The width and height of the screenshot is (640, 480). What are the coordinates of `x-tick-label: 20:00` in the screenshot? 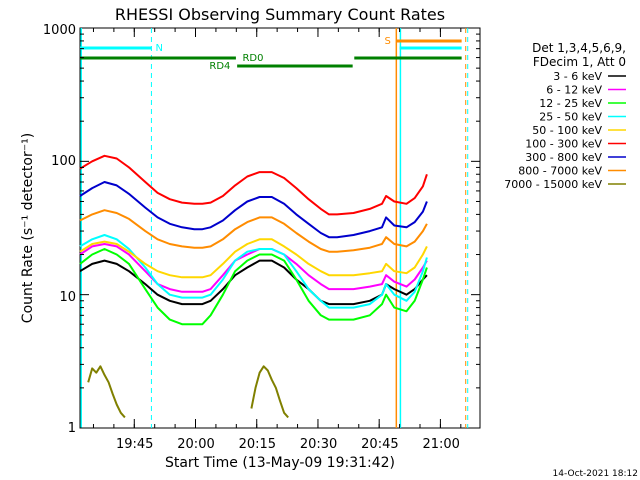 It's located at (195, 444).